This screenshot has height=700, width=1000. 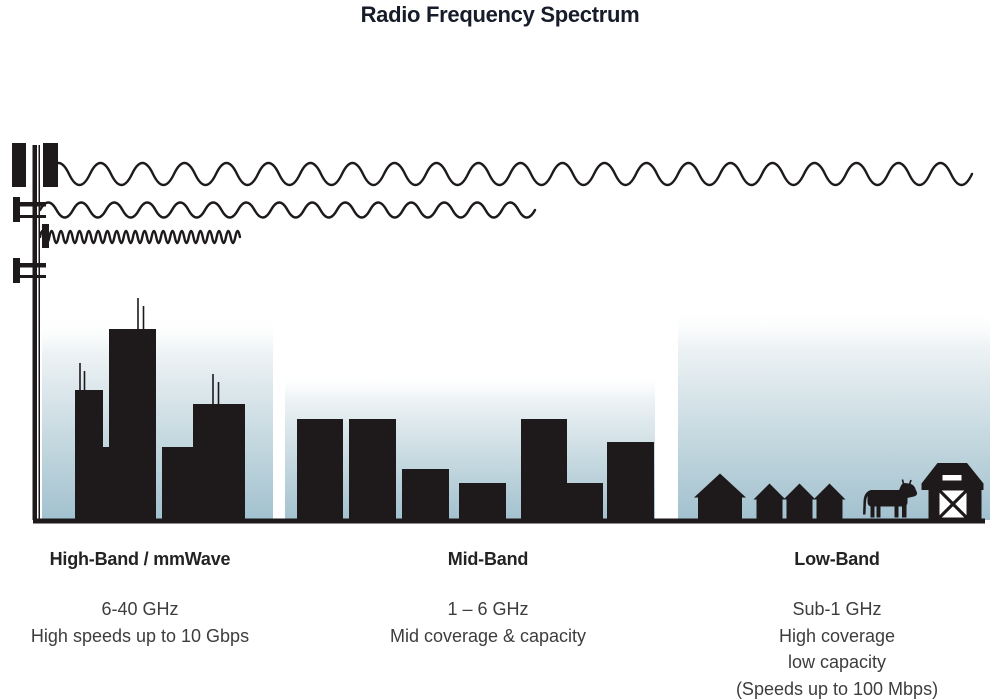 I want to click on high-band-frequency: 6-40 GHz, so click(x=140, y=609).